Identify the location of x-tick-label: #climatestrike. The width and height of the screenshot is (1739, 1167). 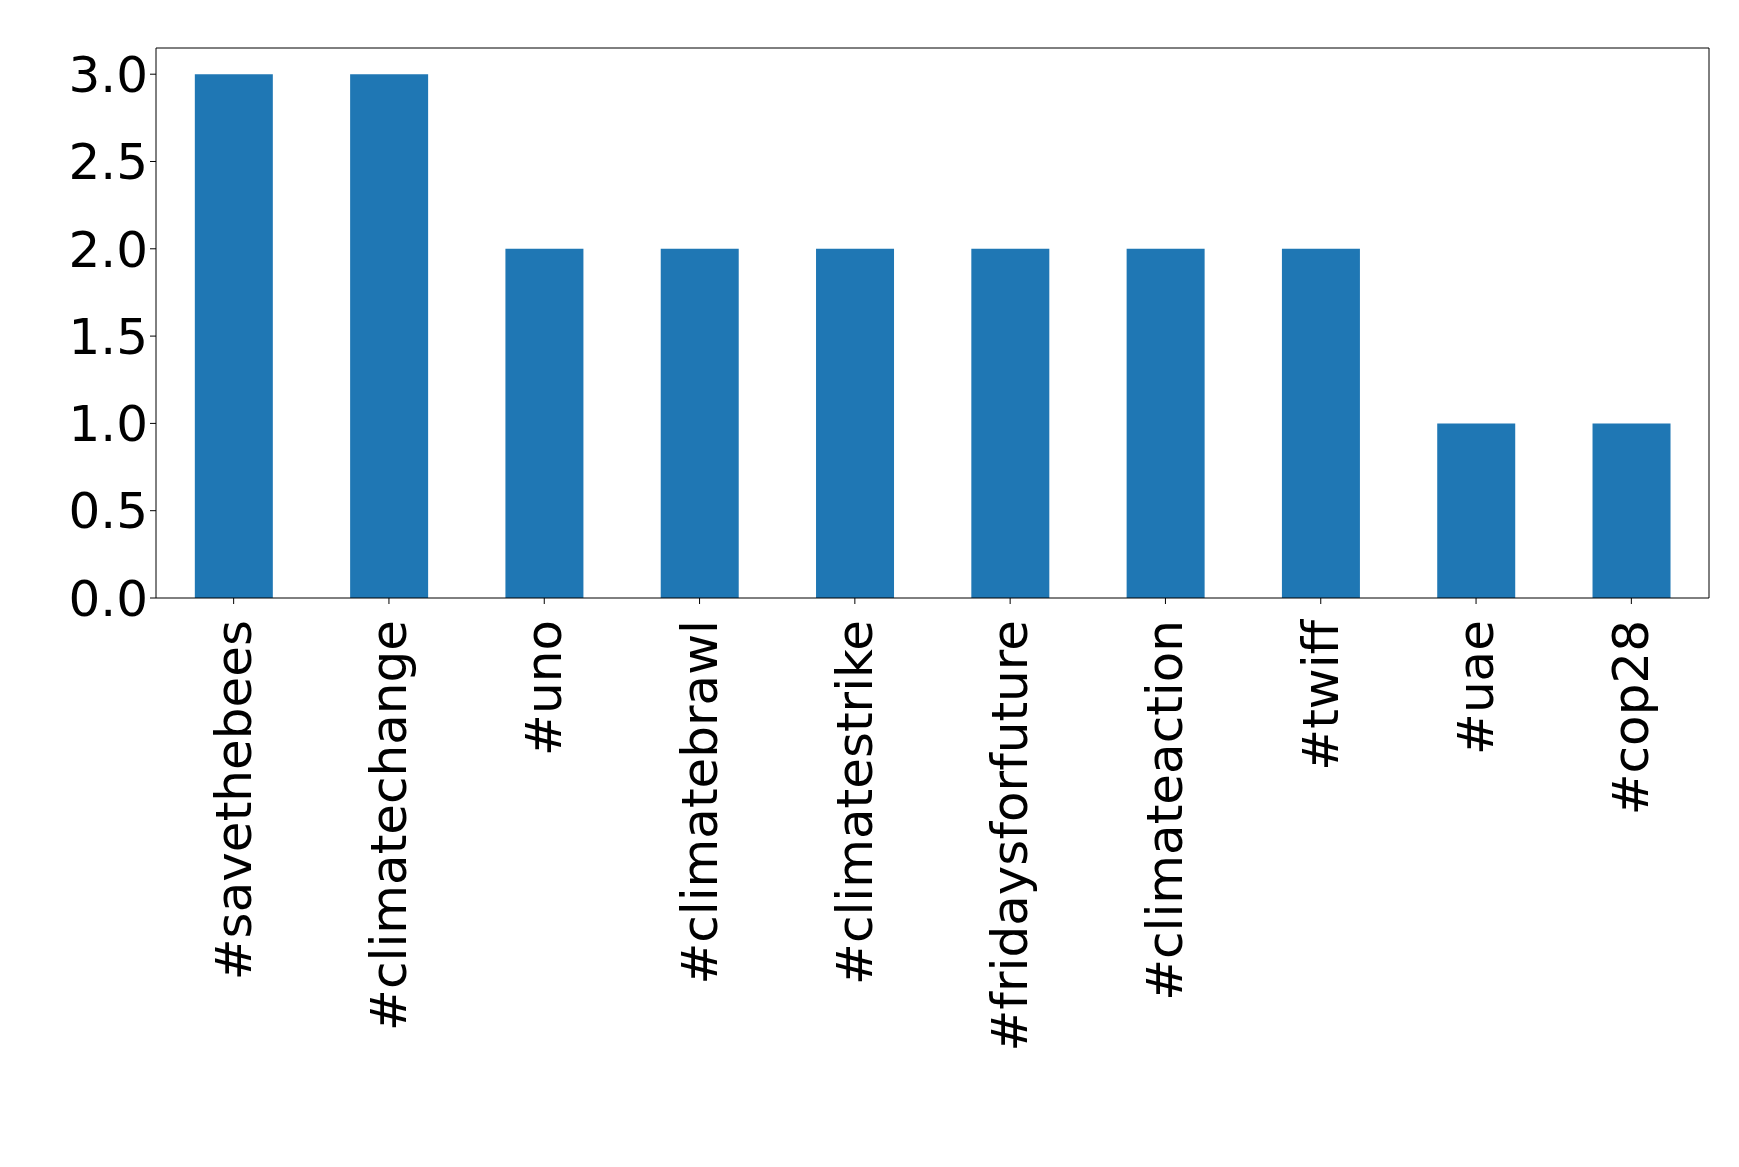
(854, 802).